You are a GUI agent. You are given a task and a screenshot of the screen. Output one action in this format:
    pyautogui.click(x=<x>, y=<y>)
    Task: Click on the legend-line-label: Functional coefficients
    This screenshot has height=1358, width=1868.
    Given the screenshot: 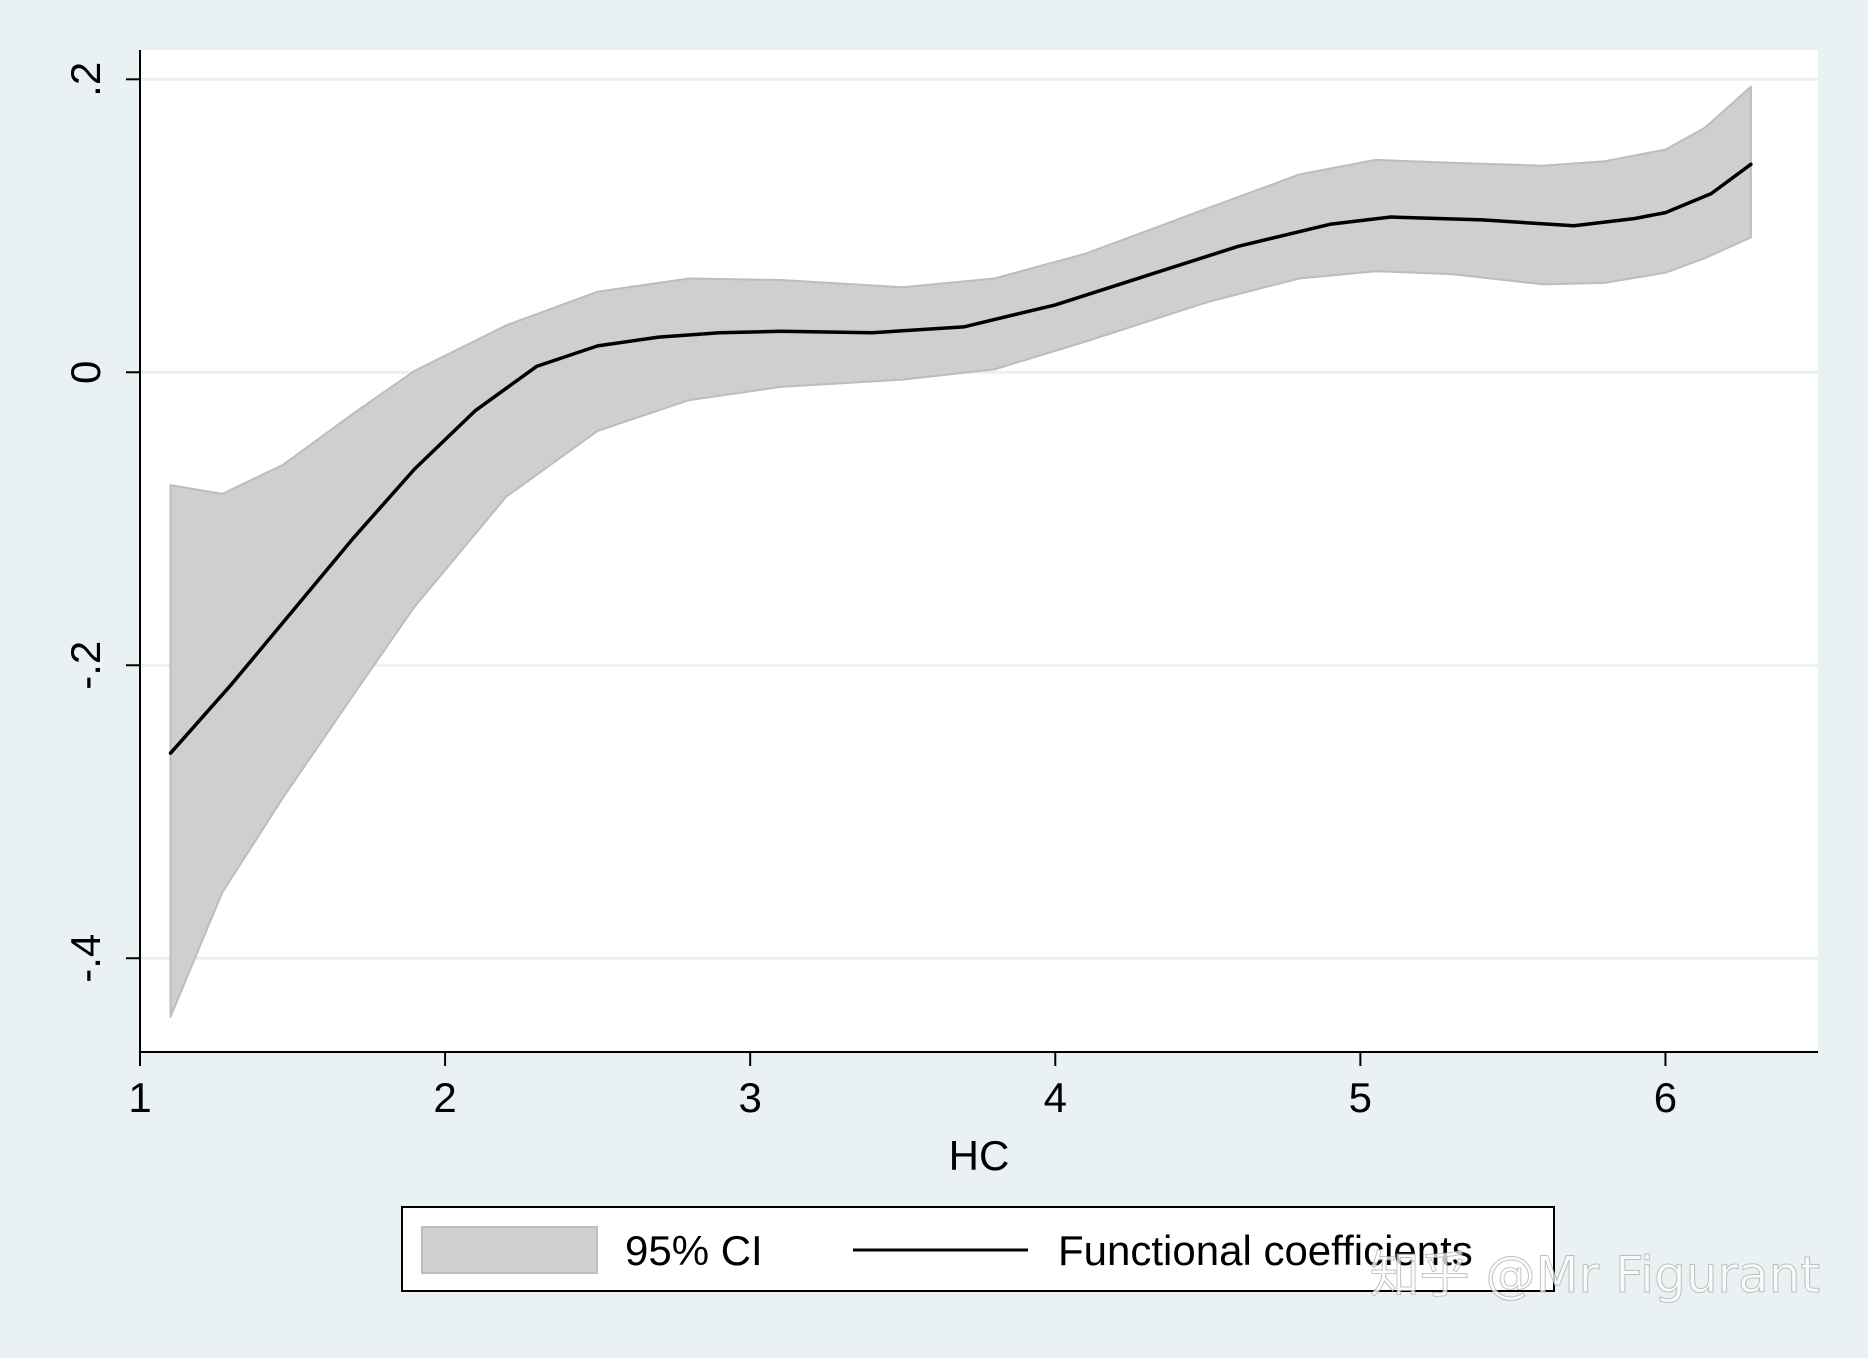 What is the action you would take?
    pyautogui.click(x=1265, y=1250)
    